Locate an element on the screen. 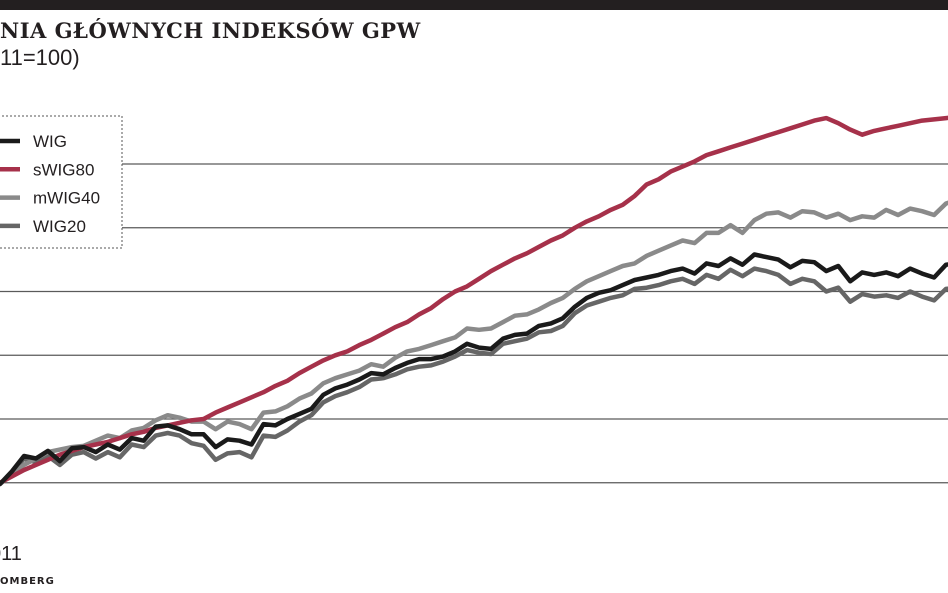  chart-subtitle: 11=100) is located at coordinates (40, 57).